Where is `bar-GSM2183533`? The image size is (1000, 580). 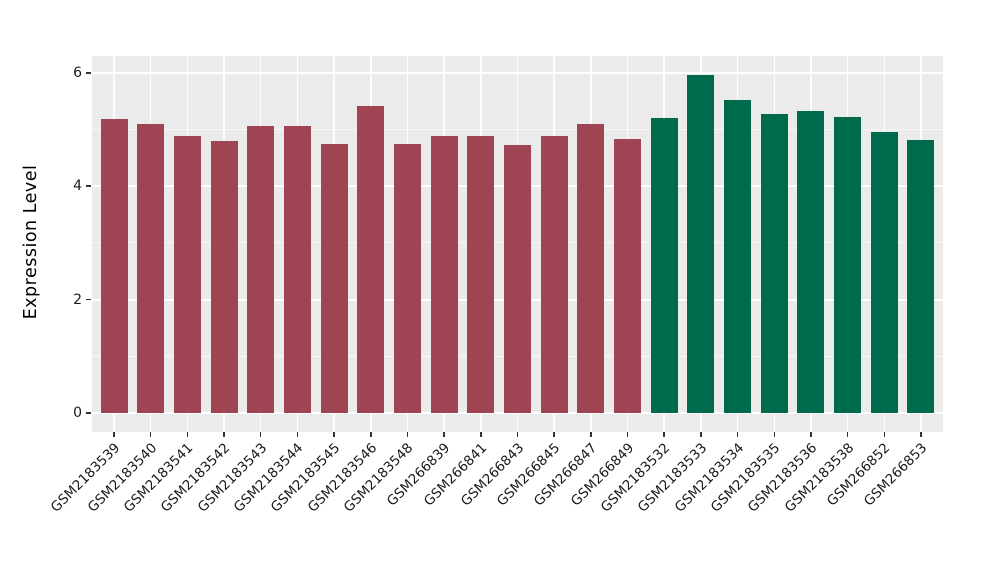 bar-GSM2183533 is located at coordinates (701, 243).